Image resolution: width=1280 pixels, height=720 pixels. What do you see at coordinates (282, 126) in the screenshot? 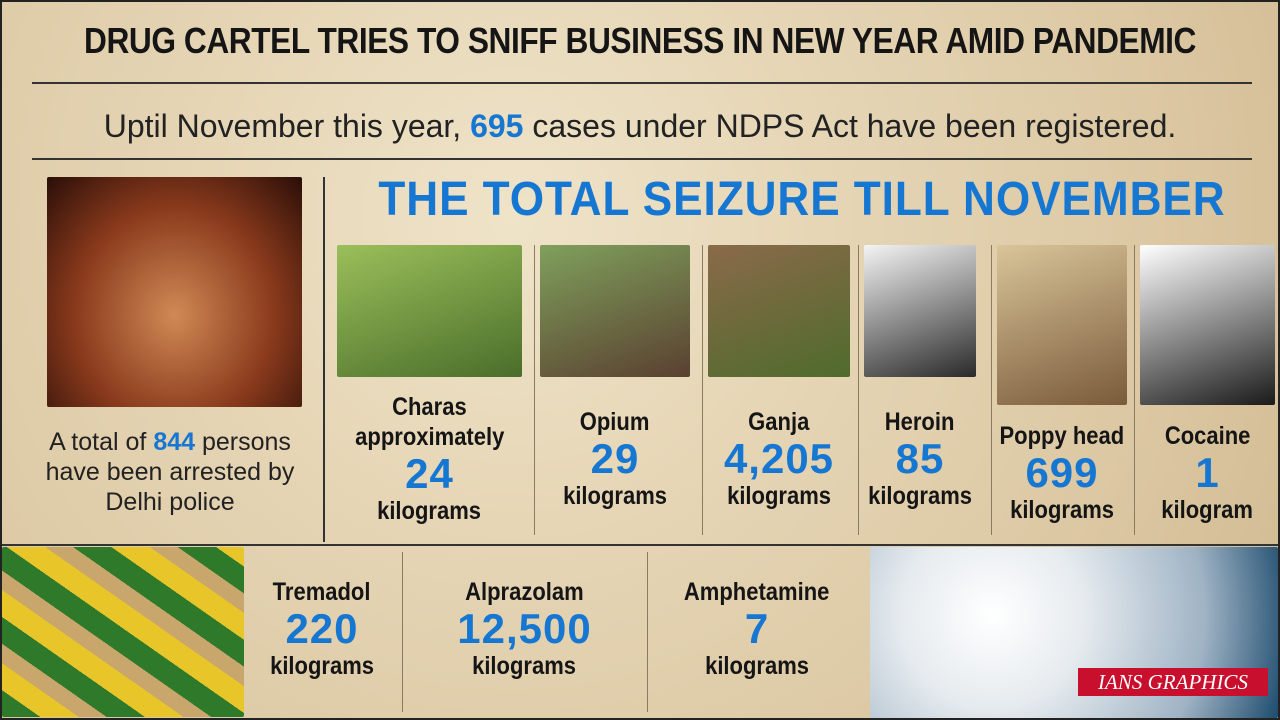
I see `subtitle-text: Uptil November this year,` at bounding box center [282, 126].